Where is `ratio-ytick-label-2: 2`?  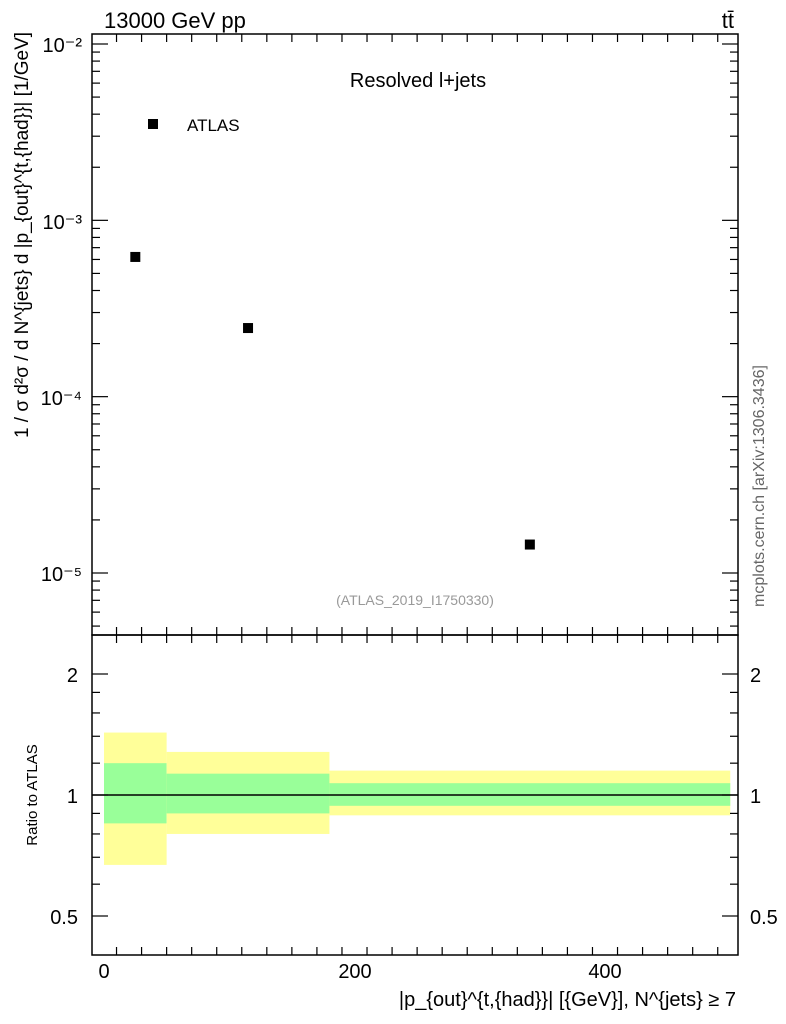
ratio-ytick-label-2: 2 is located at coordinates (72, 676).